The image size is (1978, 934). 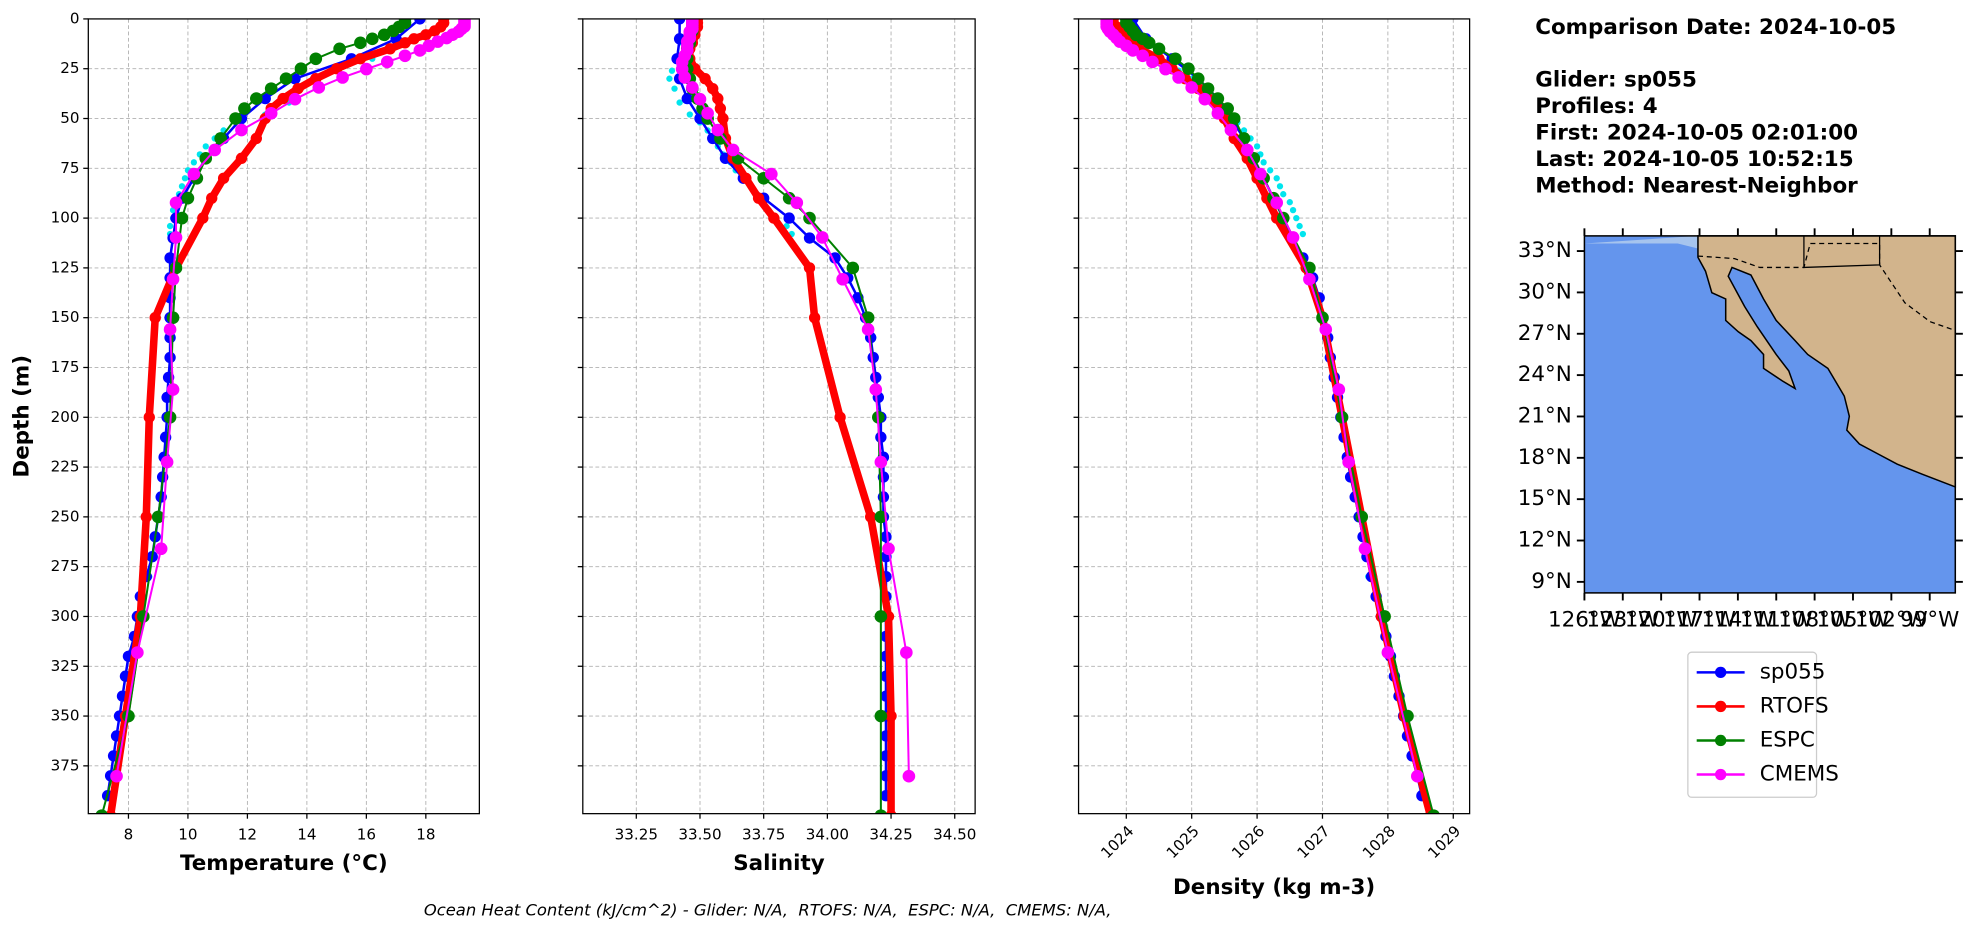 What do you see at coordinates (1776, 620) in the screenshot?
I see `lon-label: 111°W` at bounding box center [1776, 620].